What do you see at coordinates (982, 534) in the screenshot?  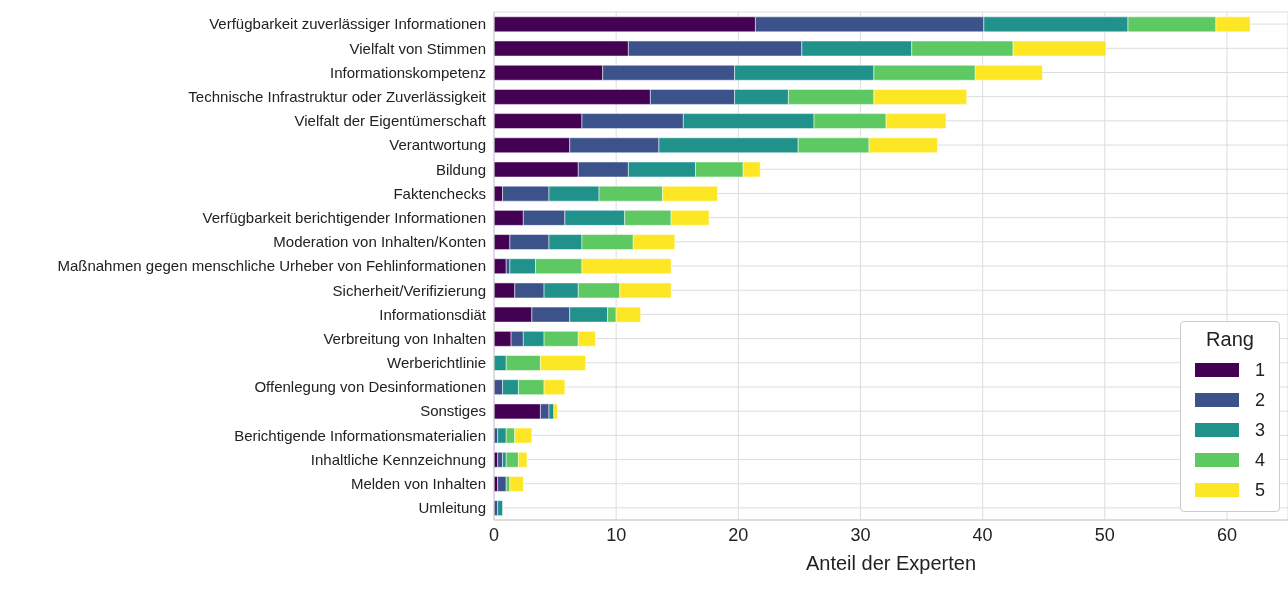 I see `x-tick-label: 40` at bounding box center [982, 534].